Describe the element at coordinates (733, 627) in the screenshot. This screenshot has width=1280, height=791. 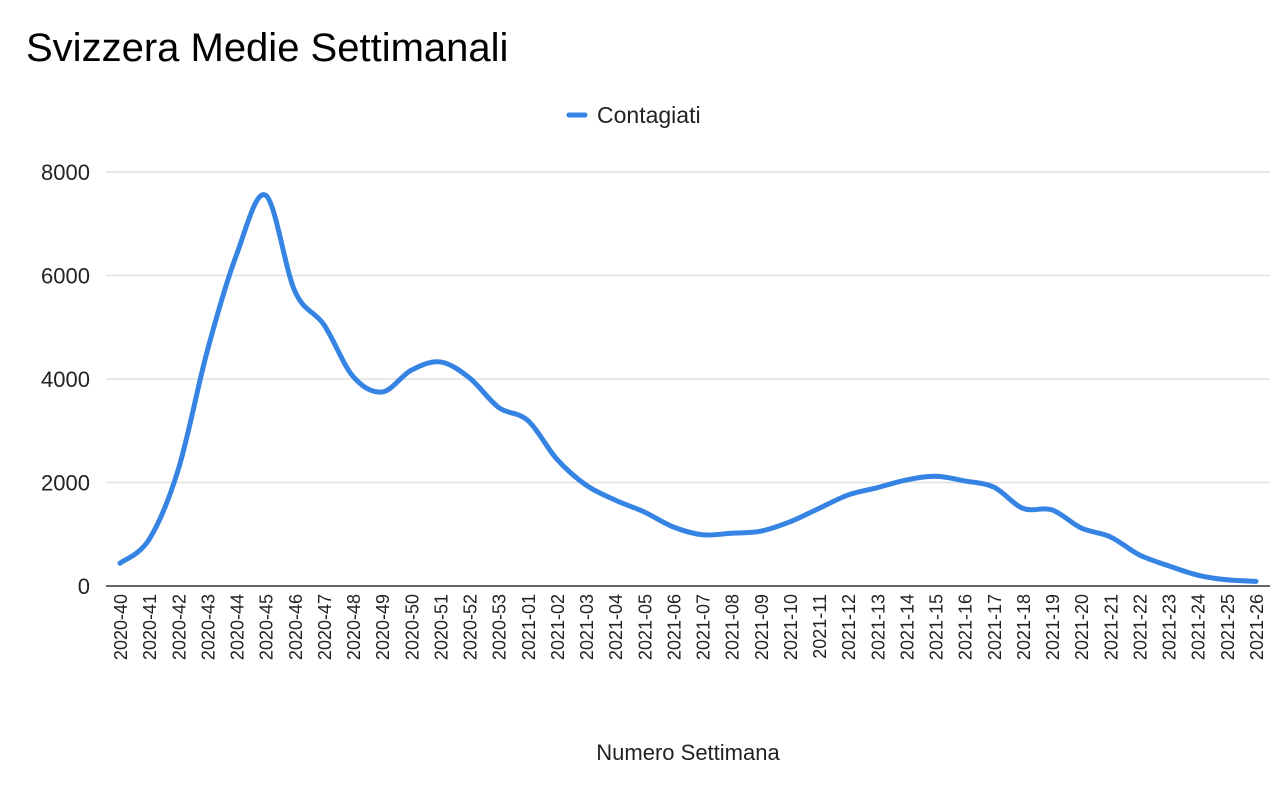
I see `x-tick-label: 2021-08` at that location.